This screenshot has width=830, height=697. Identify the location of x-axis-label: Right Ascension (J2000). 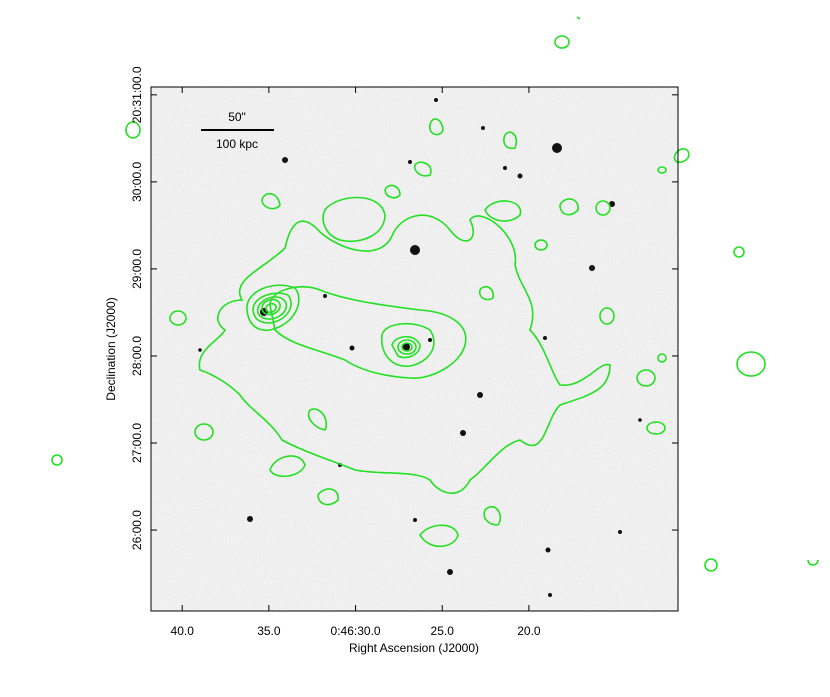
(414, 648).